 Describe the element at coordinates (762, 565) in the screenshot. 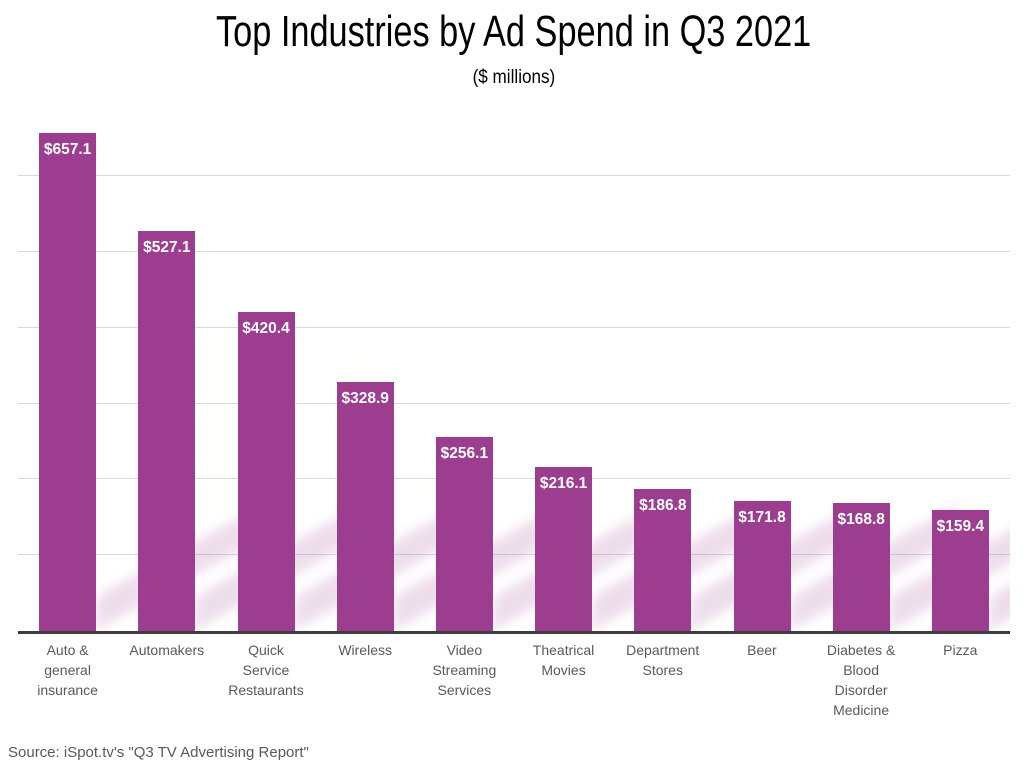

I see `bar-8: $171.8` at that location.